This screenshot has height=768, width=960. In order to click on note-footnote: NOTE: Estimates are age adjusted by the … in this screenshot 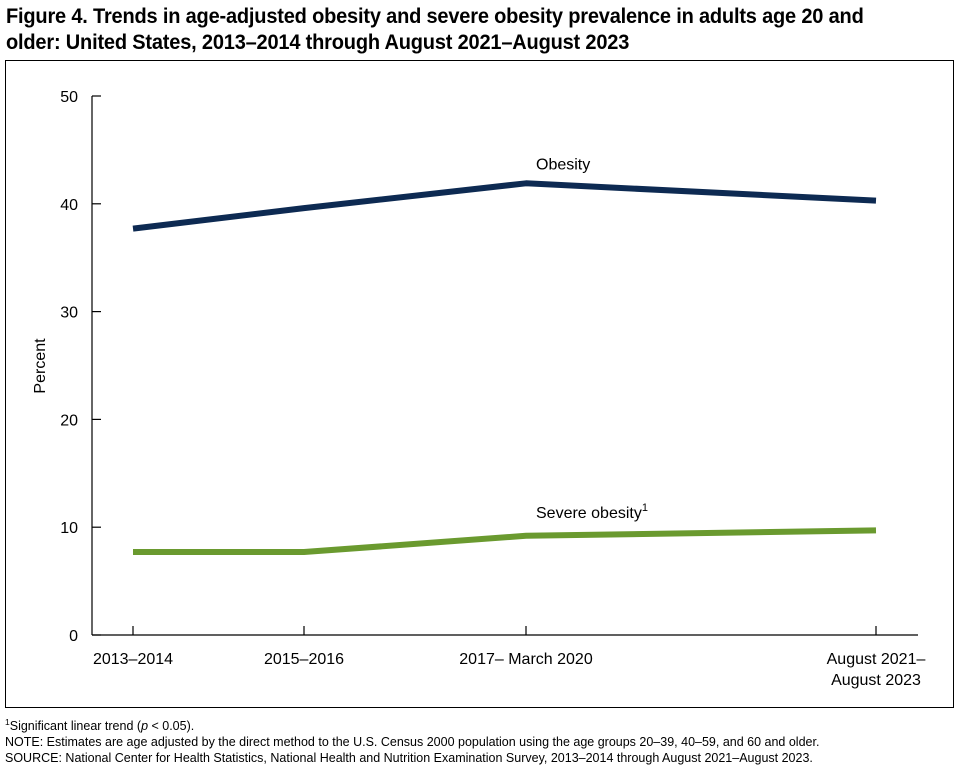, I will do `click(412, 742)`.